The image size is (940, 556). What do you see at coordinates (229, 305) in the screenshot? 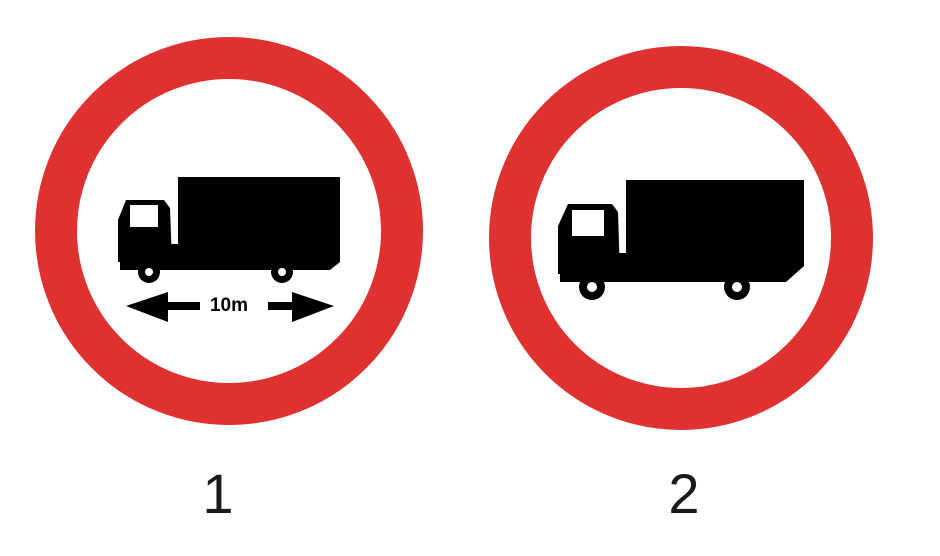
I see `sign-1-length-label: 10m` at bounding box center [229, 305].